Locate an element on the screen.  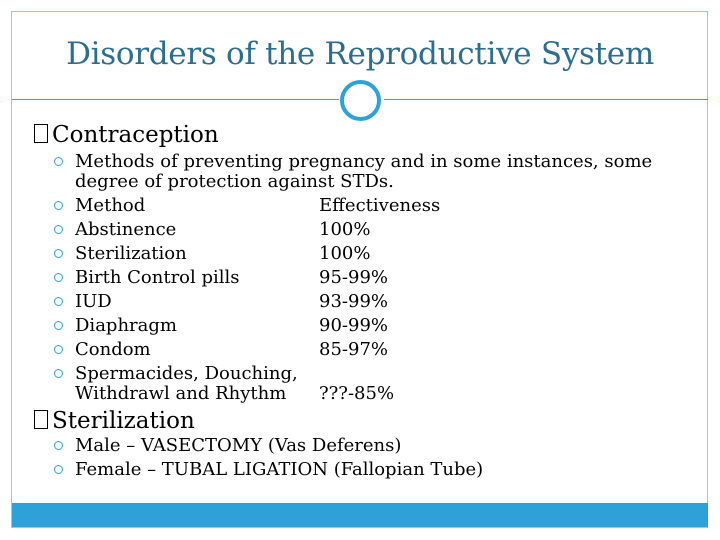
footer-bar is located at coordinates (360, 515).